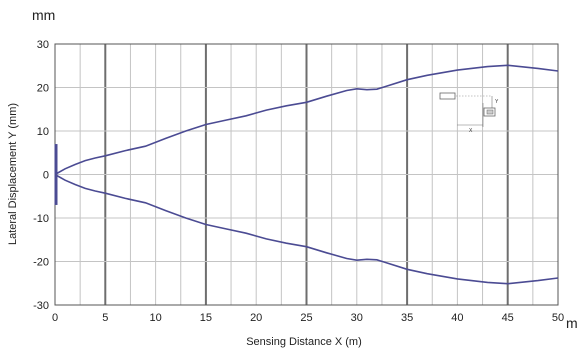 The height and width of the screenshot is (352, 587). What do you see at coordinates (43, 45) in the screenshot?
I see `y-tick-label: 30` at bounding box center [43, 45].